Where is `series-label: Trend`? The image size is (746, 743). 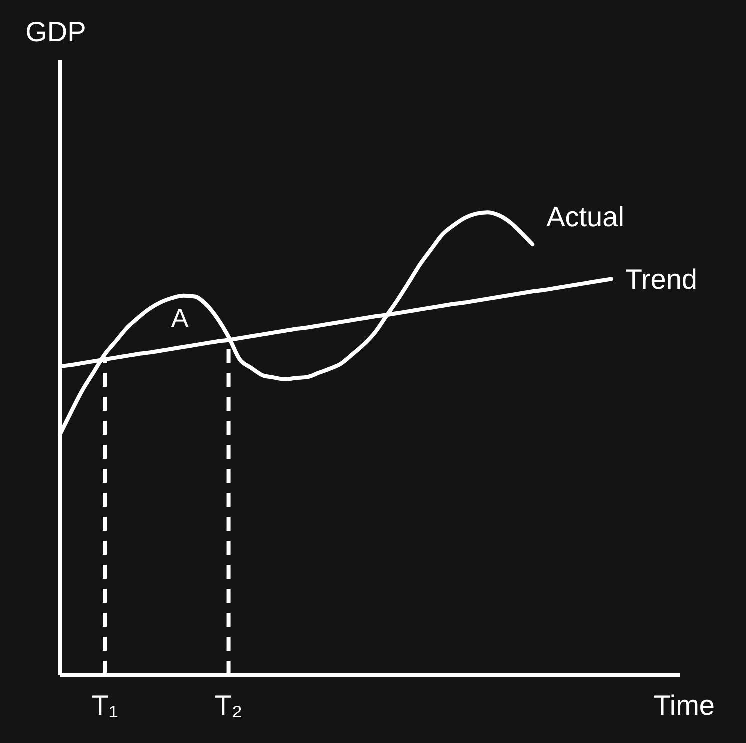
series-label: Trend is located at coordinates (661, 280).